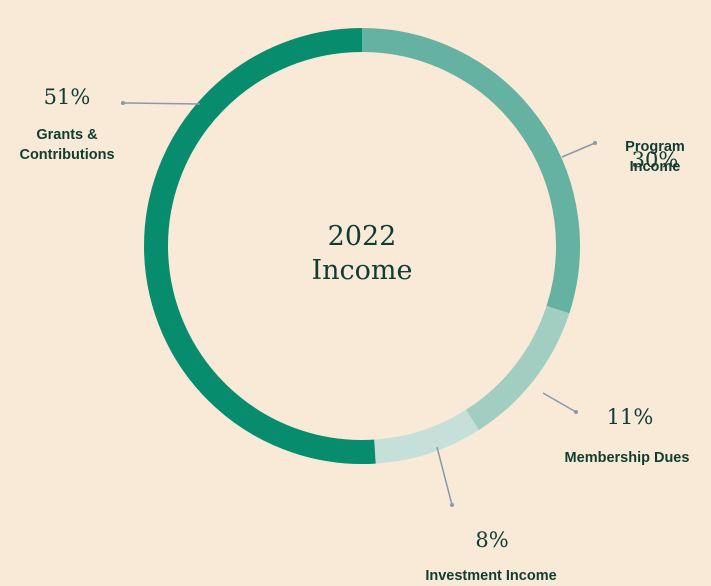 Image resolution: width=711 pixels, height=586 pixels. What do you see at coordinates (491, 576) in the screenshot?
I see `category-label: Investment Income` at bounding box center [491, 576].